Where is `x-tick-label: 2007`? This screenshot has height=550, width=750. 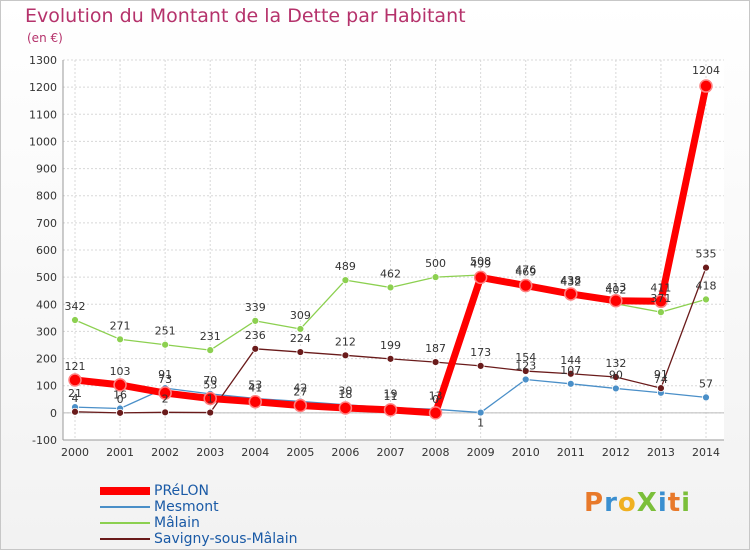 x-tick-label: 2007 is located at coordinates (391, 452).